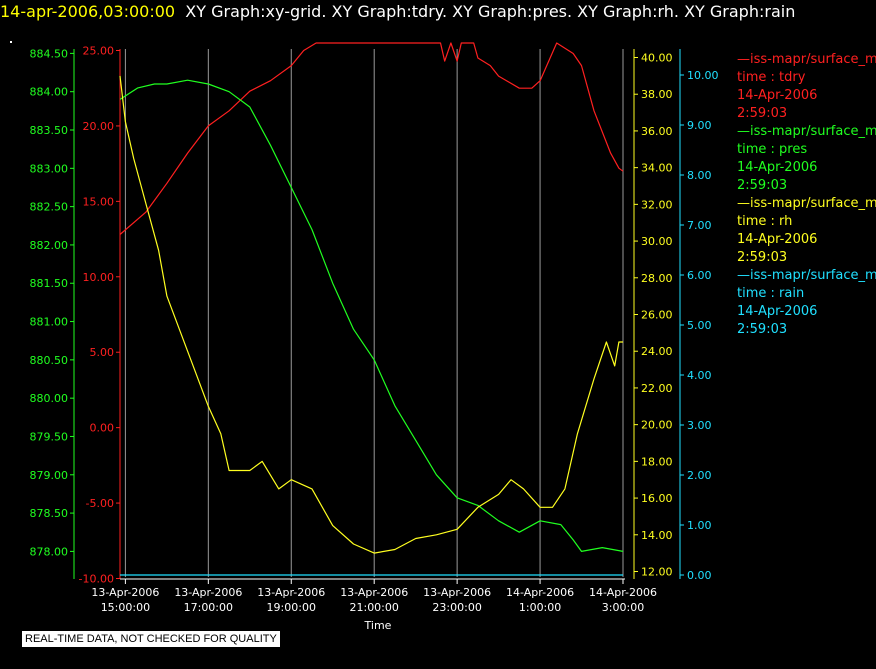 The image size is (876, 669). I want to click on graph-timestamp: 14-apr-2006,03:00:00, so click(88, 11).